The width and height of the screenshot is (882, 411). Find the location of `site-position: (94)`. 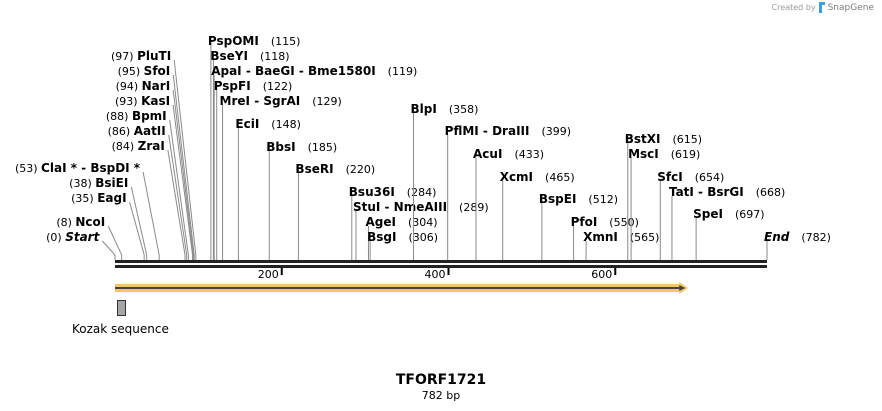

site-position: (94) is located at coordinates (129, 86).